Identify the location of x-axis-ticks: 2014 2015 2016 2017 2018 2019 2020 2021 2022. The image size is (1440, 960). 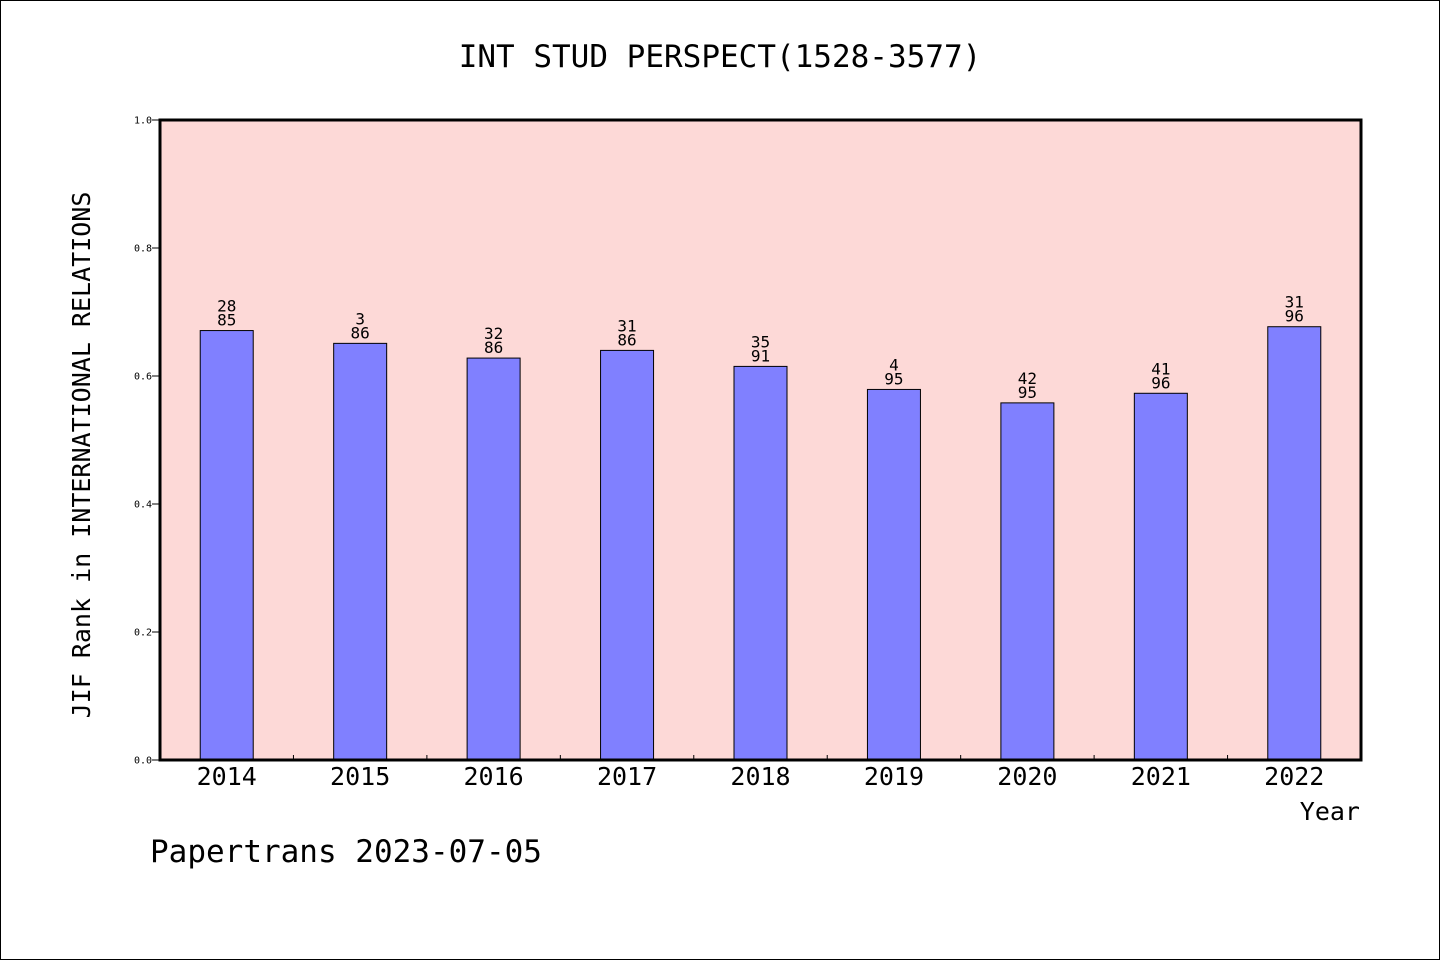
(760, 773).